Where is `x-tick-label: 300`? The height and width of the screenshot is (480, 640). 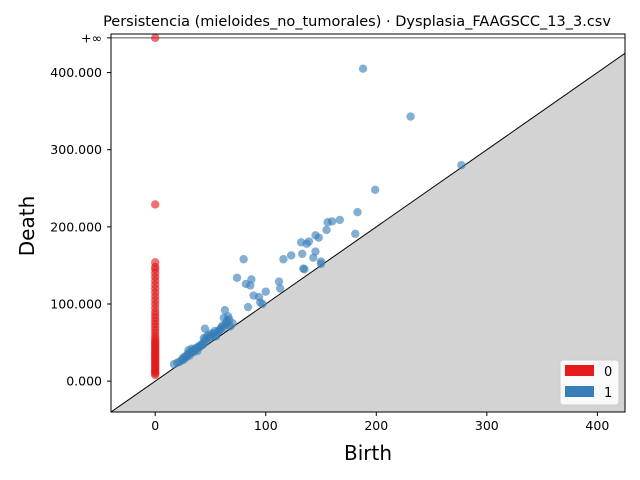 x-tick-label: 300 is located at coordinates (487, 425).